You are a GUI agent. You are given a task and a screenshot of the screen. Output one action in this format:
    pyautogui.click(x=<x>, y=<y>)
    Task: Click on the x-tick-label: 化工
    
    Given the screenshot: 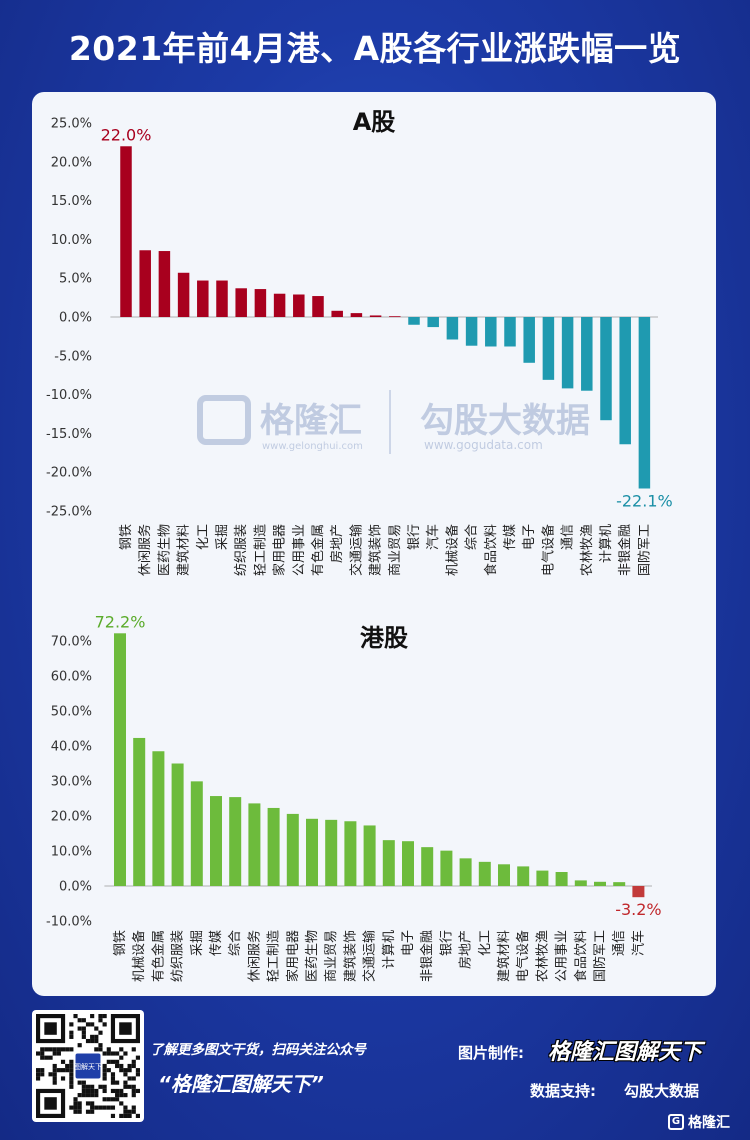 What is the action you would take?
    pyautogui.click(x=203, y=537)
    